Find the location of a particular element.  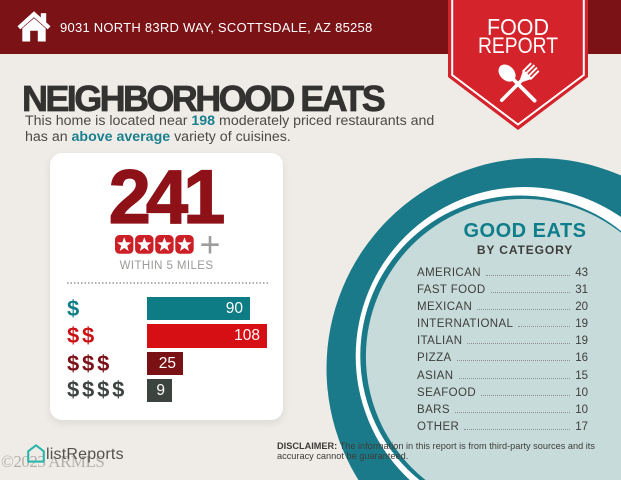

svg-text: FOOD is located at coordinates (518, 27).